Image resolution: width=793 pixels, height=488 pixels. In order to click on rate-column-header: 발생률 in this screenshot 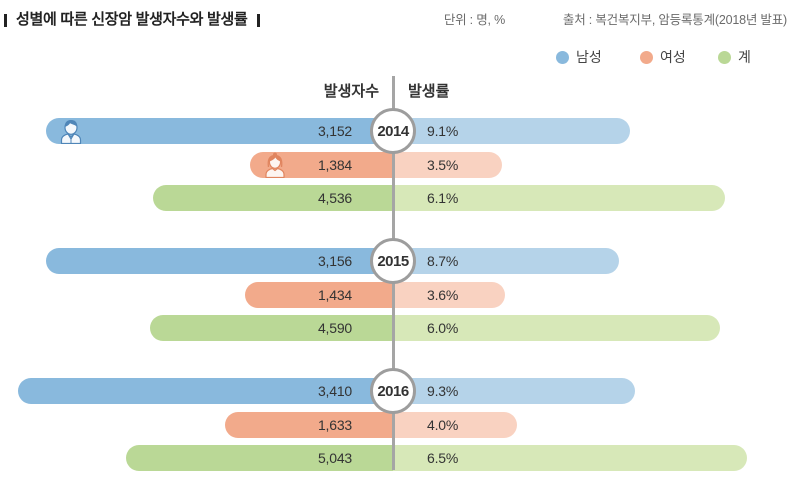, I will do `click(429, 91)`.